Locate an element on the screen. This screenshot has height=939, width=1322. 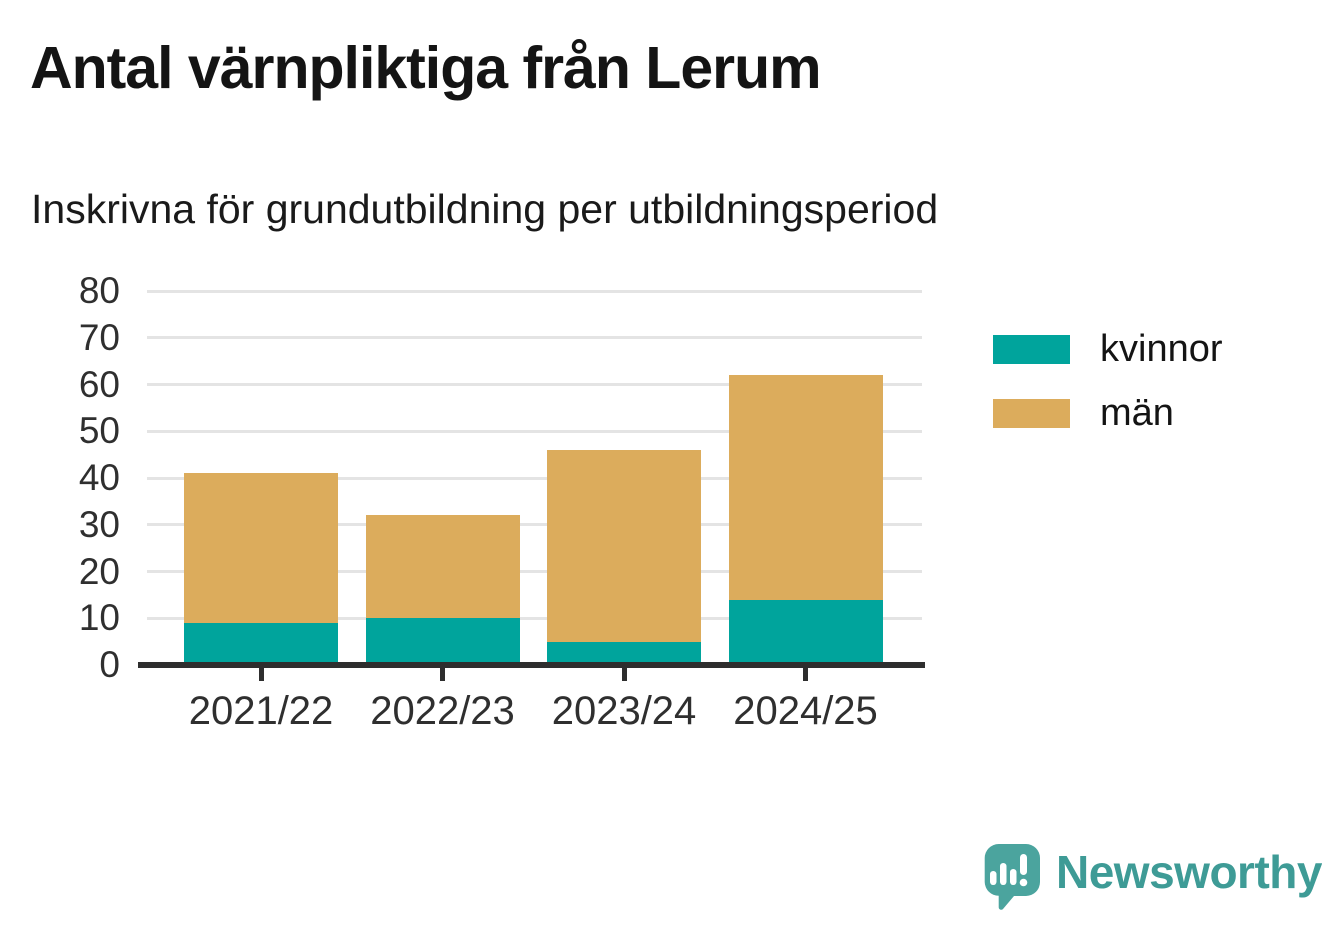
chart-title: Antal värnpliktiga från Lerum is located at coordinates (426, 68).